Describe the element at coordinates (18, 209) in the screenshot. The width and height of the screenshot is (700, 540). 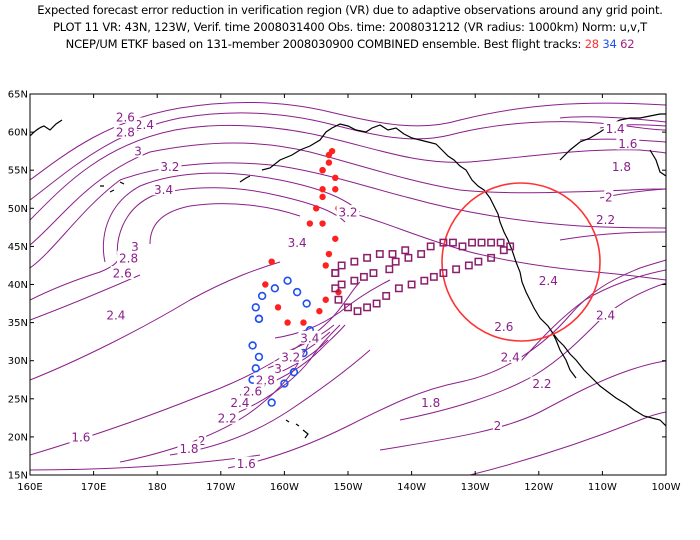
I see `lat-label: 50N` at that location.